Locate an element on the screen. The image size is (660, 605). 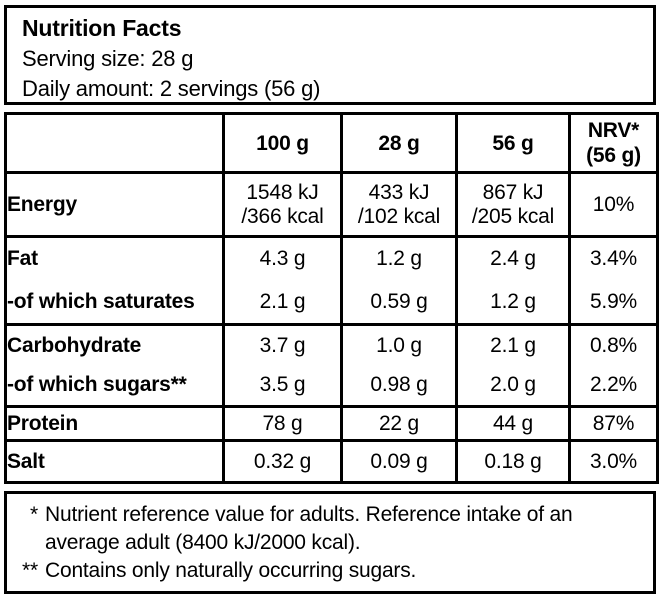
table-row-carbohydrate: Carbohydrate 3.7 g 1.0 g 2.1 g 0.8% is located at coordinates (331, 344).